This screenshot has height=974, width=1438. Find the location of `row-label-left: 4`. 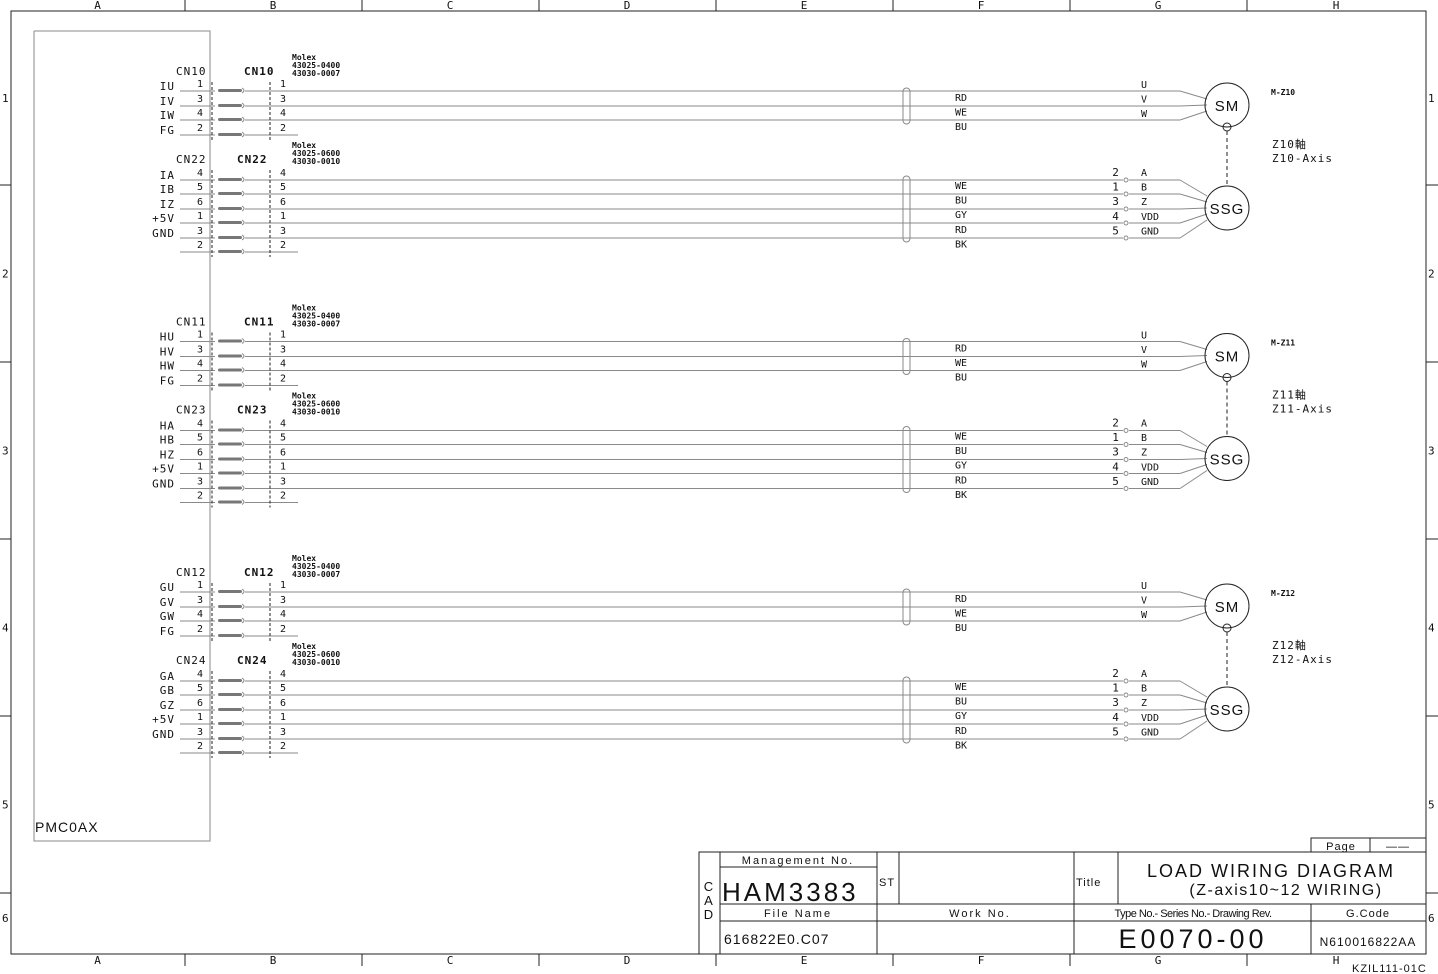

row-label-left: 4 is located at coordinates (6, 628).